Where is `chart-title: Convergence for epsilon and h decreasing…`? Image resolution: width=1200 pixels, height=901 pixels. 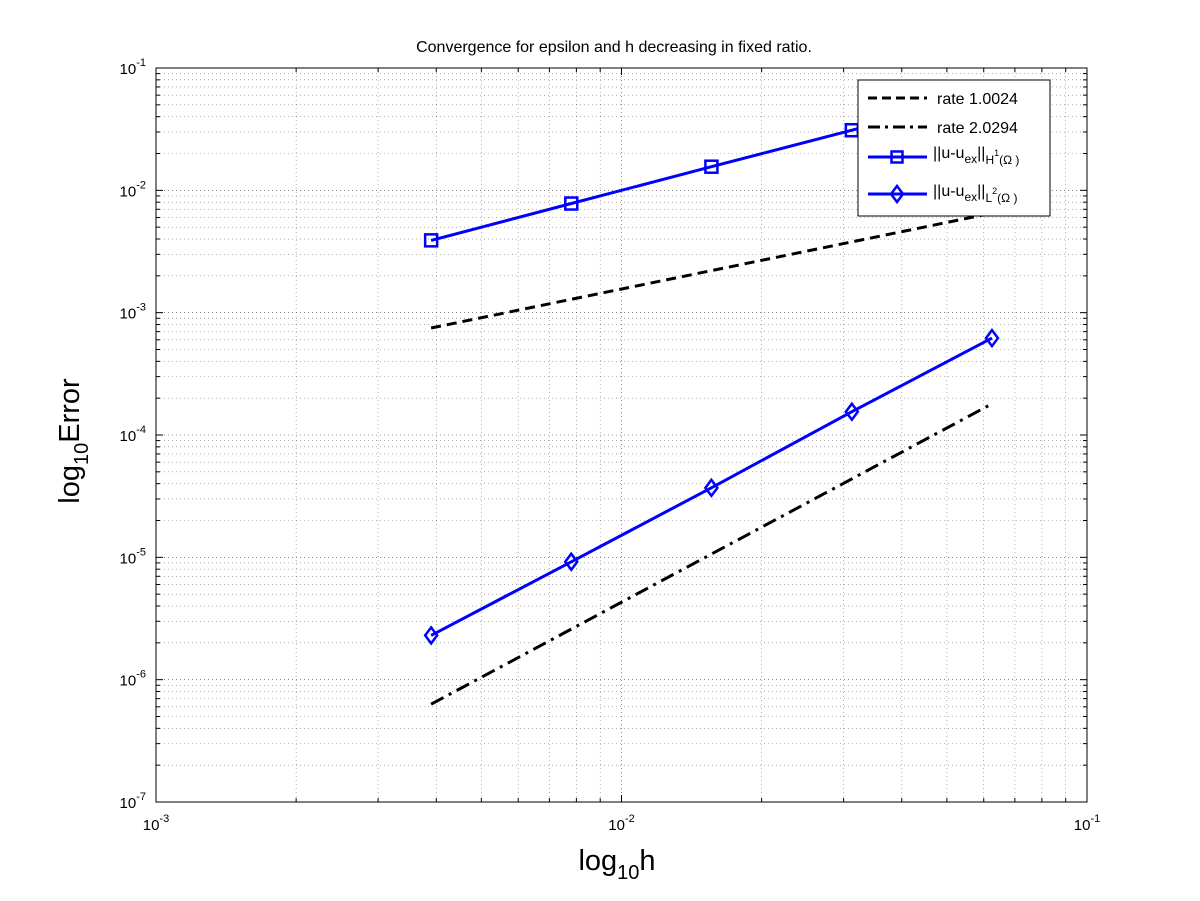 chart-title: Convergence for epsilon and h decreasing… is located at coordinates (614, 47).